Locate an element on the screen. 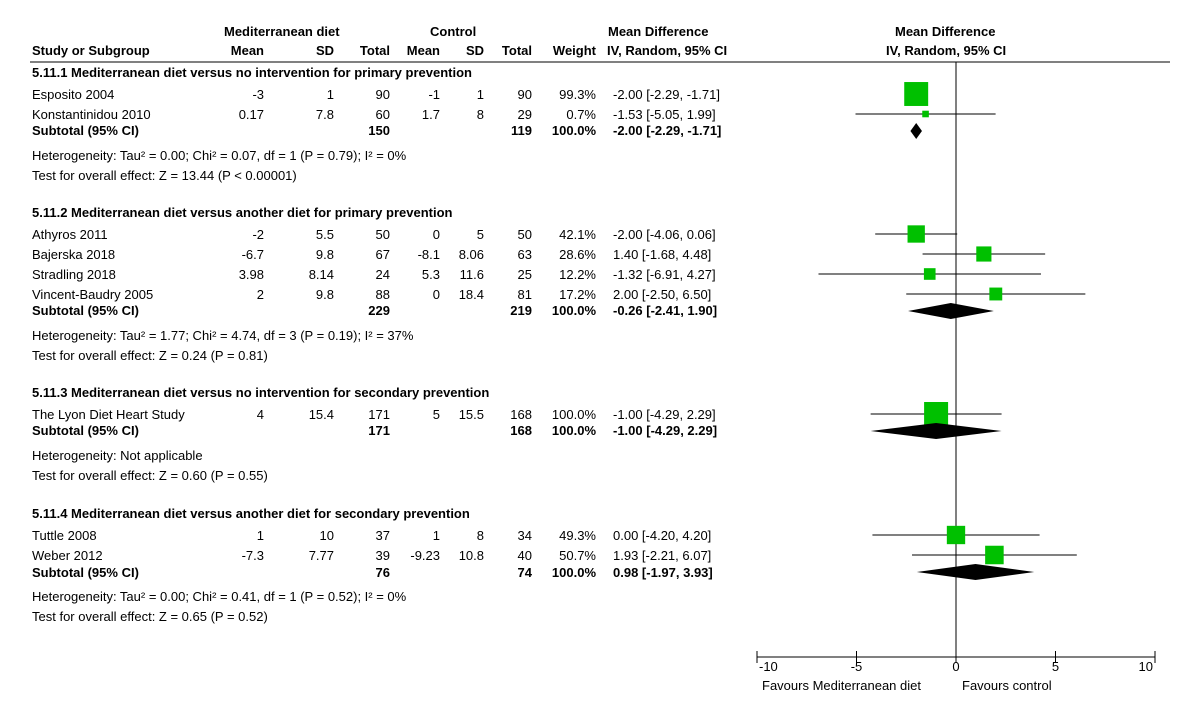 This screenshot has width=1200, height=724. weight-cell: 42.1% is located at coordinates (577, 234).